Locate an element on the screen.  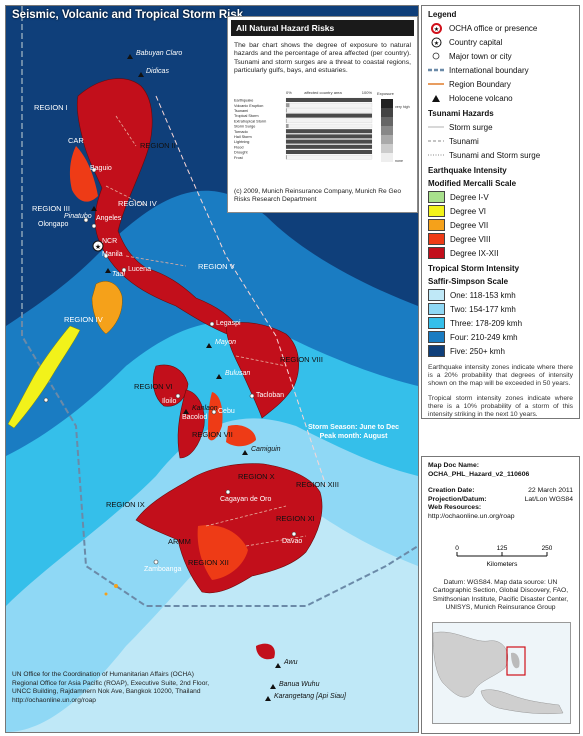
legend-tsunami: Tsunami is located at coordinates (503, 141).